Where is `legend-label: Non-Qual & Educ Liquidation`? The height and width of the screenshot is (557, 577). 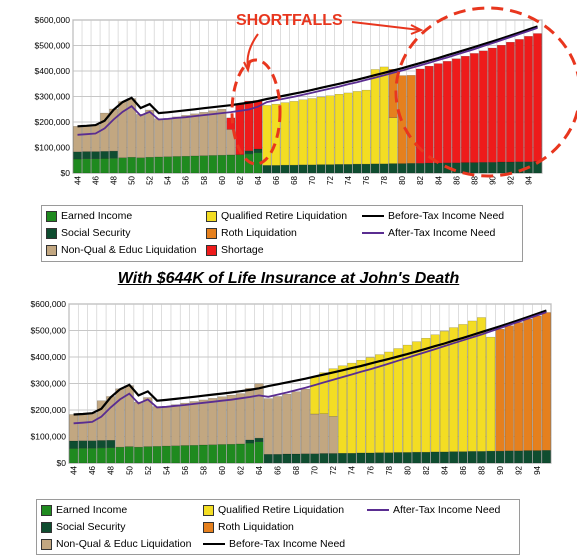 legend-label: Non-Qual & Educ Liquidation is located at coordinates (124, 544).